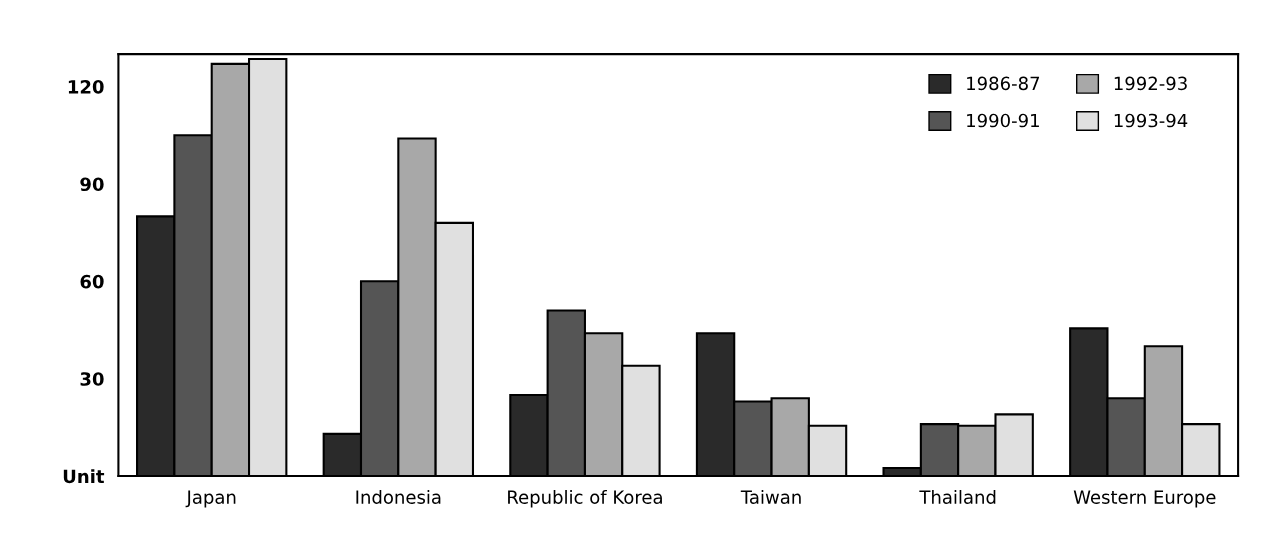 The height and width of the screenshot is (541, 1287). What do you see at coordinates (957, 496) in the screenshot?
I see `x-tick-label: Thailand` at bounding box center [957, 496].